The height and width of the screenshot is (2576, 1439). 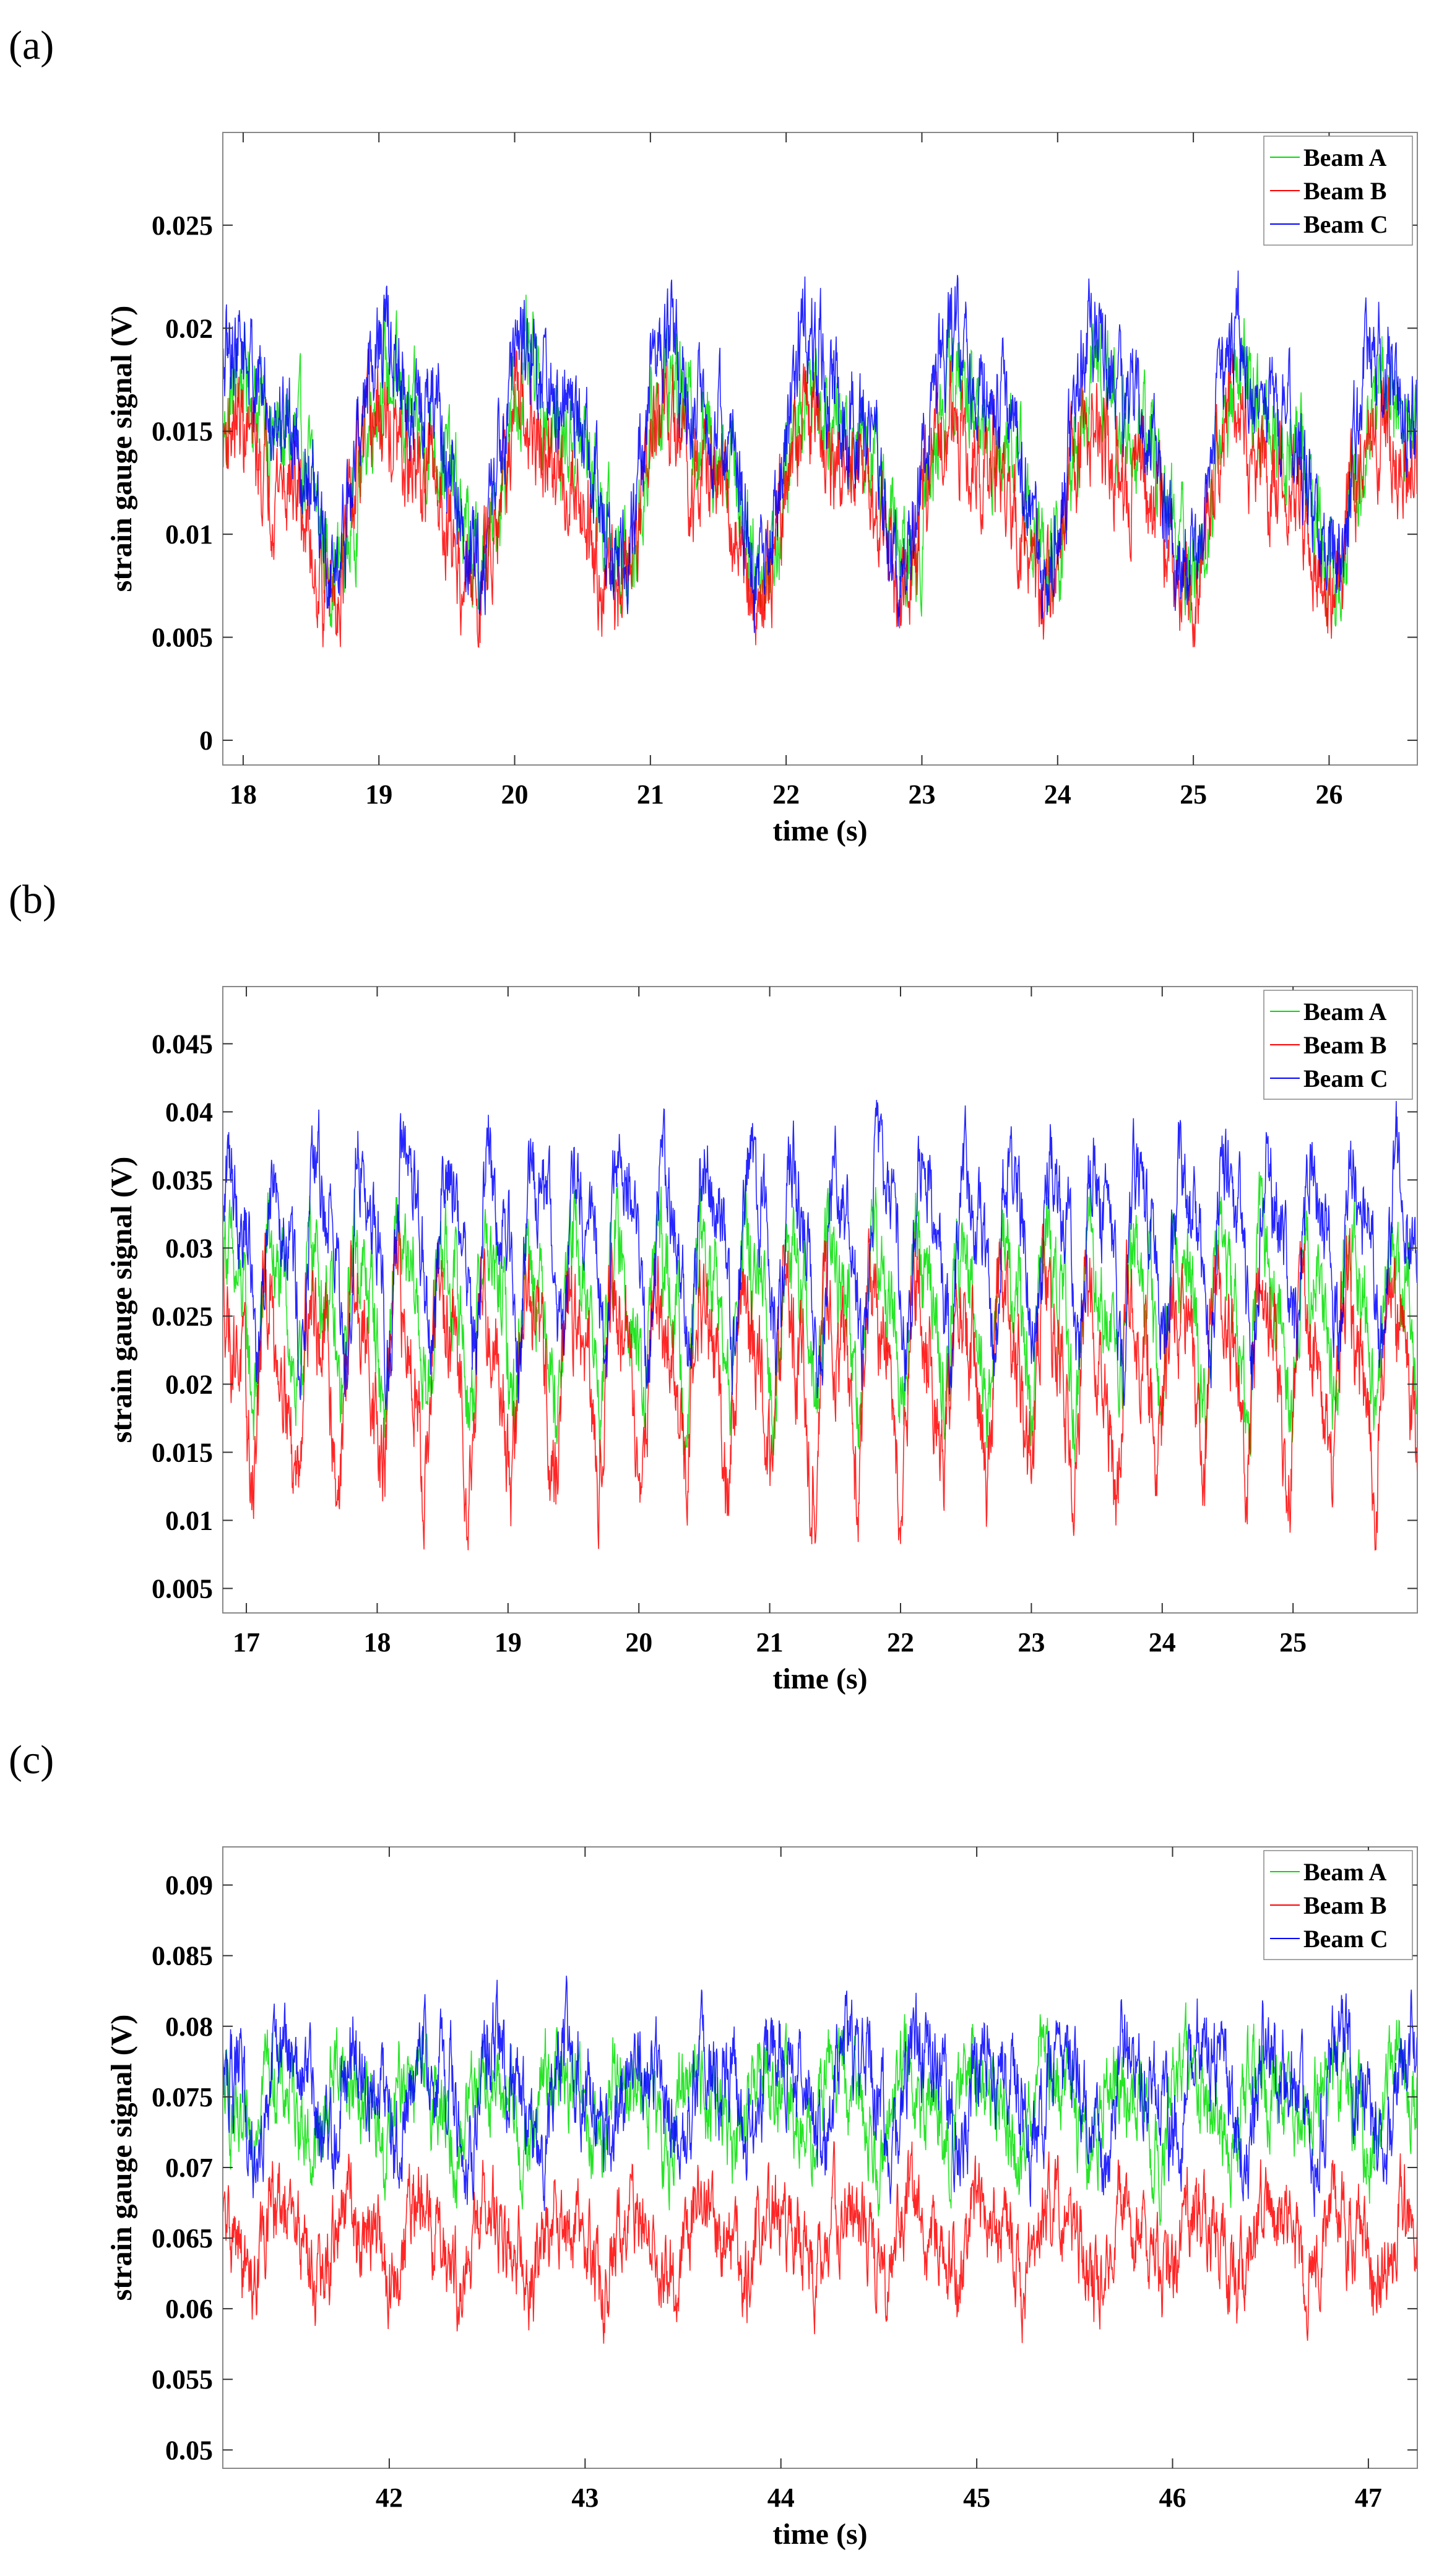 I want to click on y-tick-label: 0.085, so click(x=182, y=1956).